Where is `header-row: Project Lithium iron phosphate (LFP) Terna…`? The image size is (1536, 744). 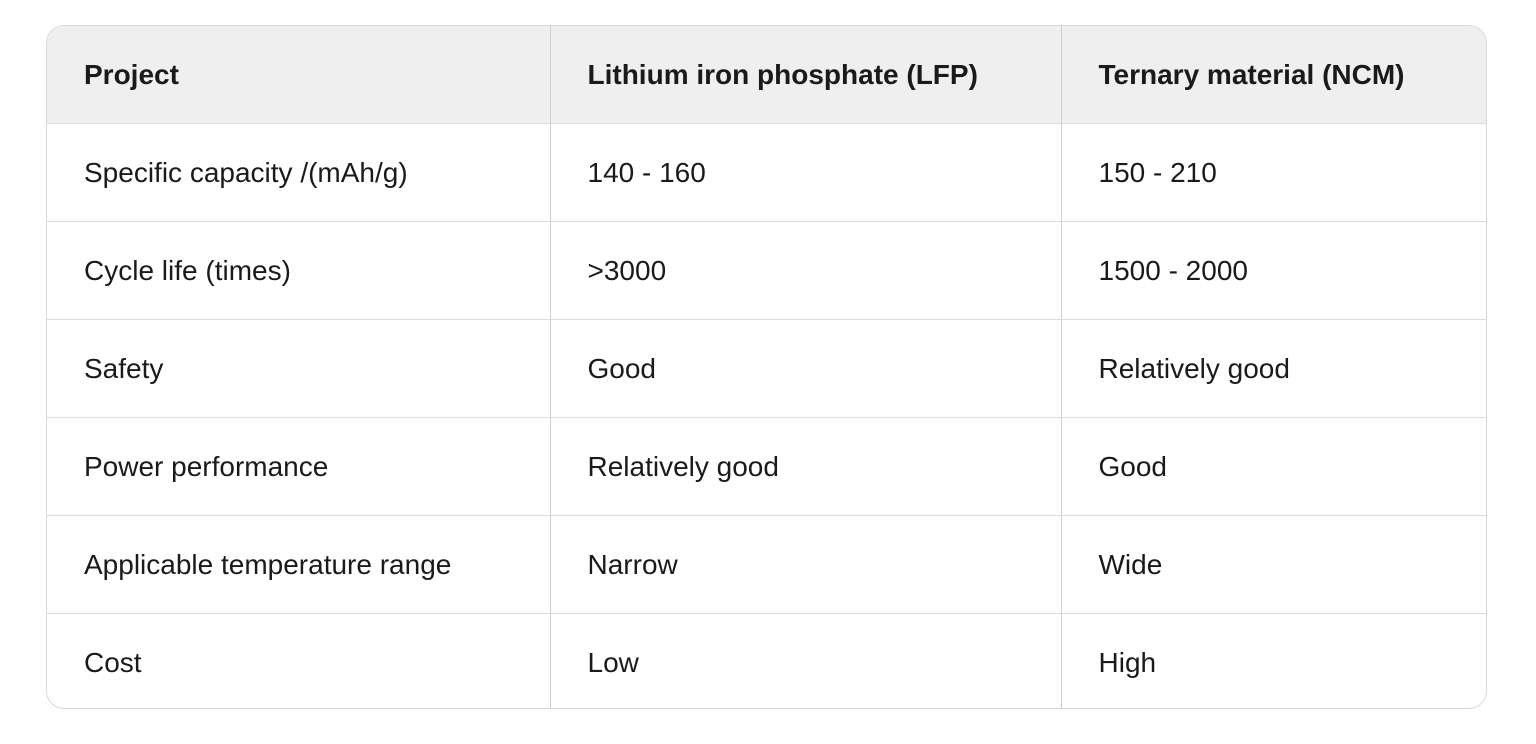
header-row: Project Lithium iron phosphate (LFP) Terna… is located at coordinates (766, 75).